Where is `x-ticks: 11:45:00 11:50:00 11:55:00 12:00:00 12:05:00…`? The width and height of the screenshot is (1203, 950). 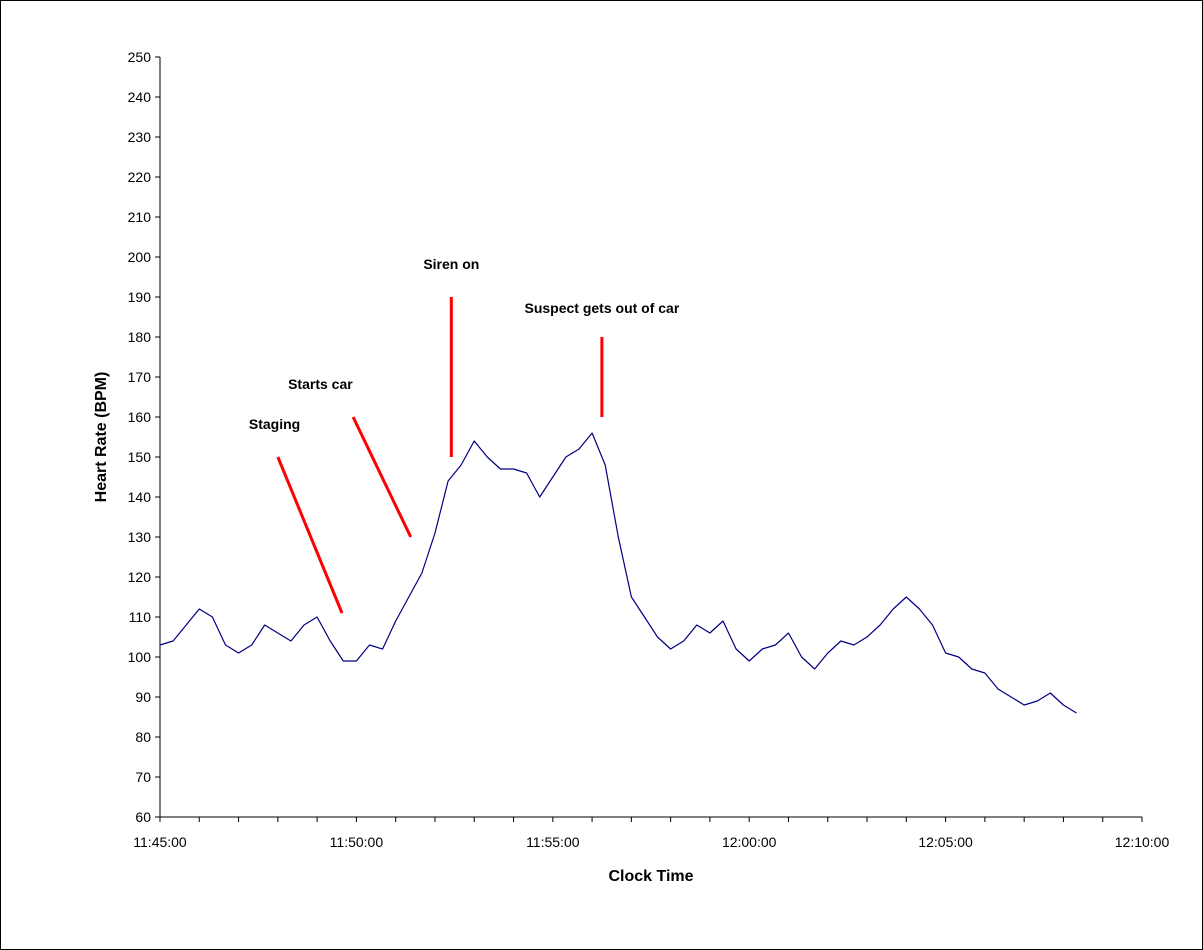 x-ticks: 11:45:00 11:50:00 11:55:00 12:00:00 12:05:00… is located at coordinates (651, 833).